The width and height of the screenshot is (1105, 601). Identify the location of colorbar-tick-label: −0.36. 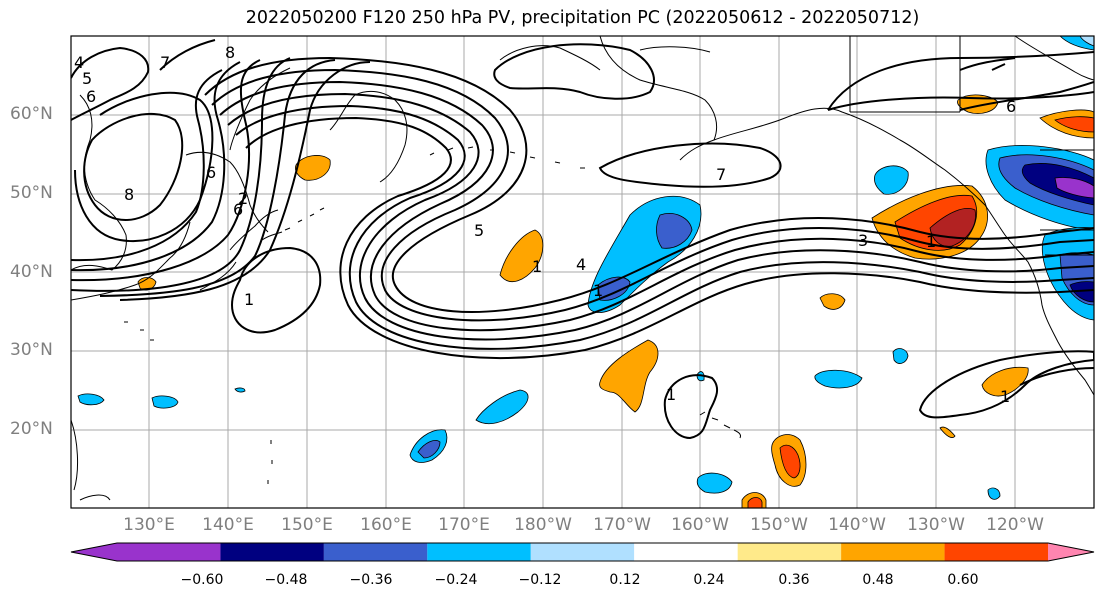
(371, 580).